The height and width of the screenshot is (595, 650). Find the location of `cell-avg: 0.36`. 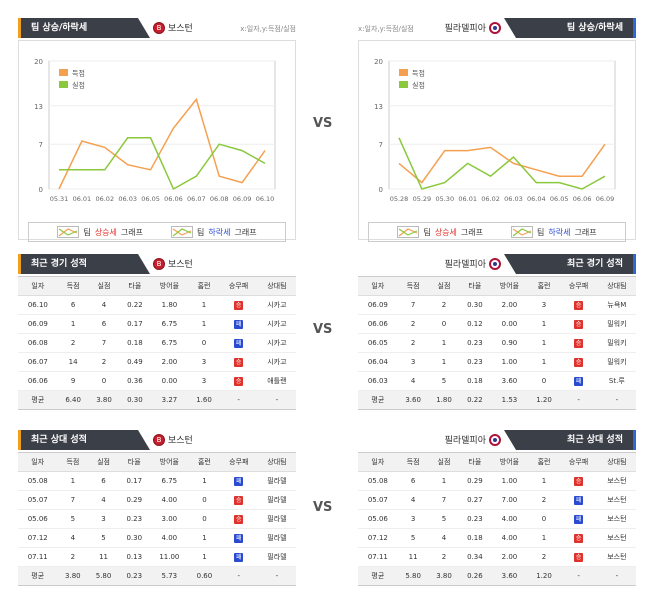

cell-avg: 0.36 is located at coordinates (135, 381).